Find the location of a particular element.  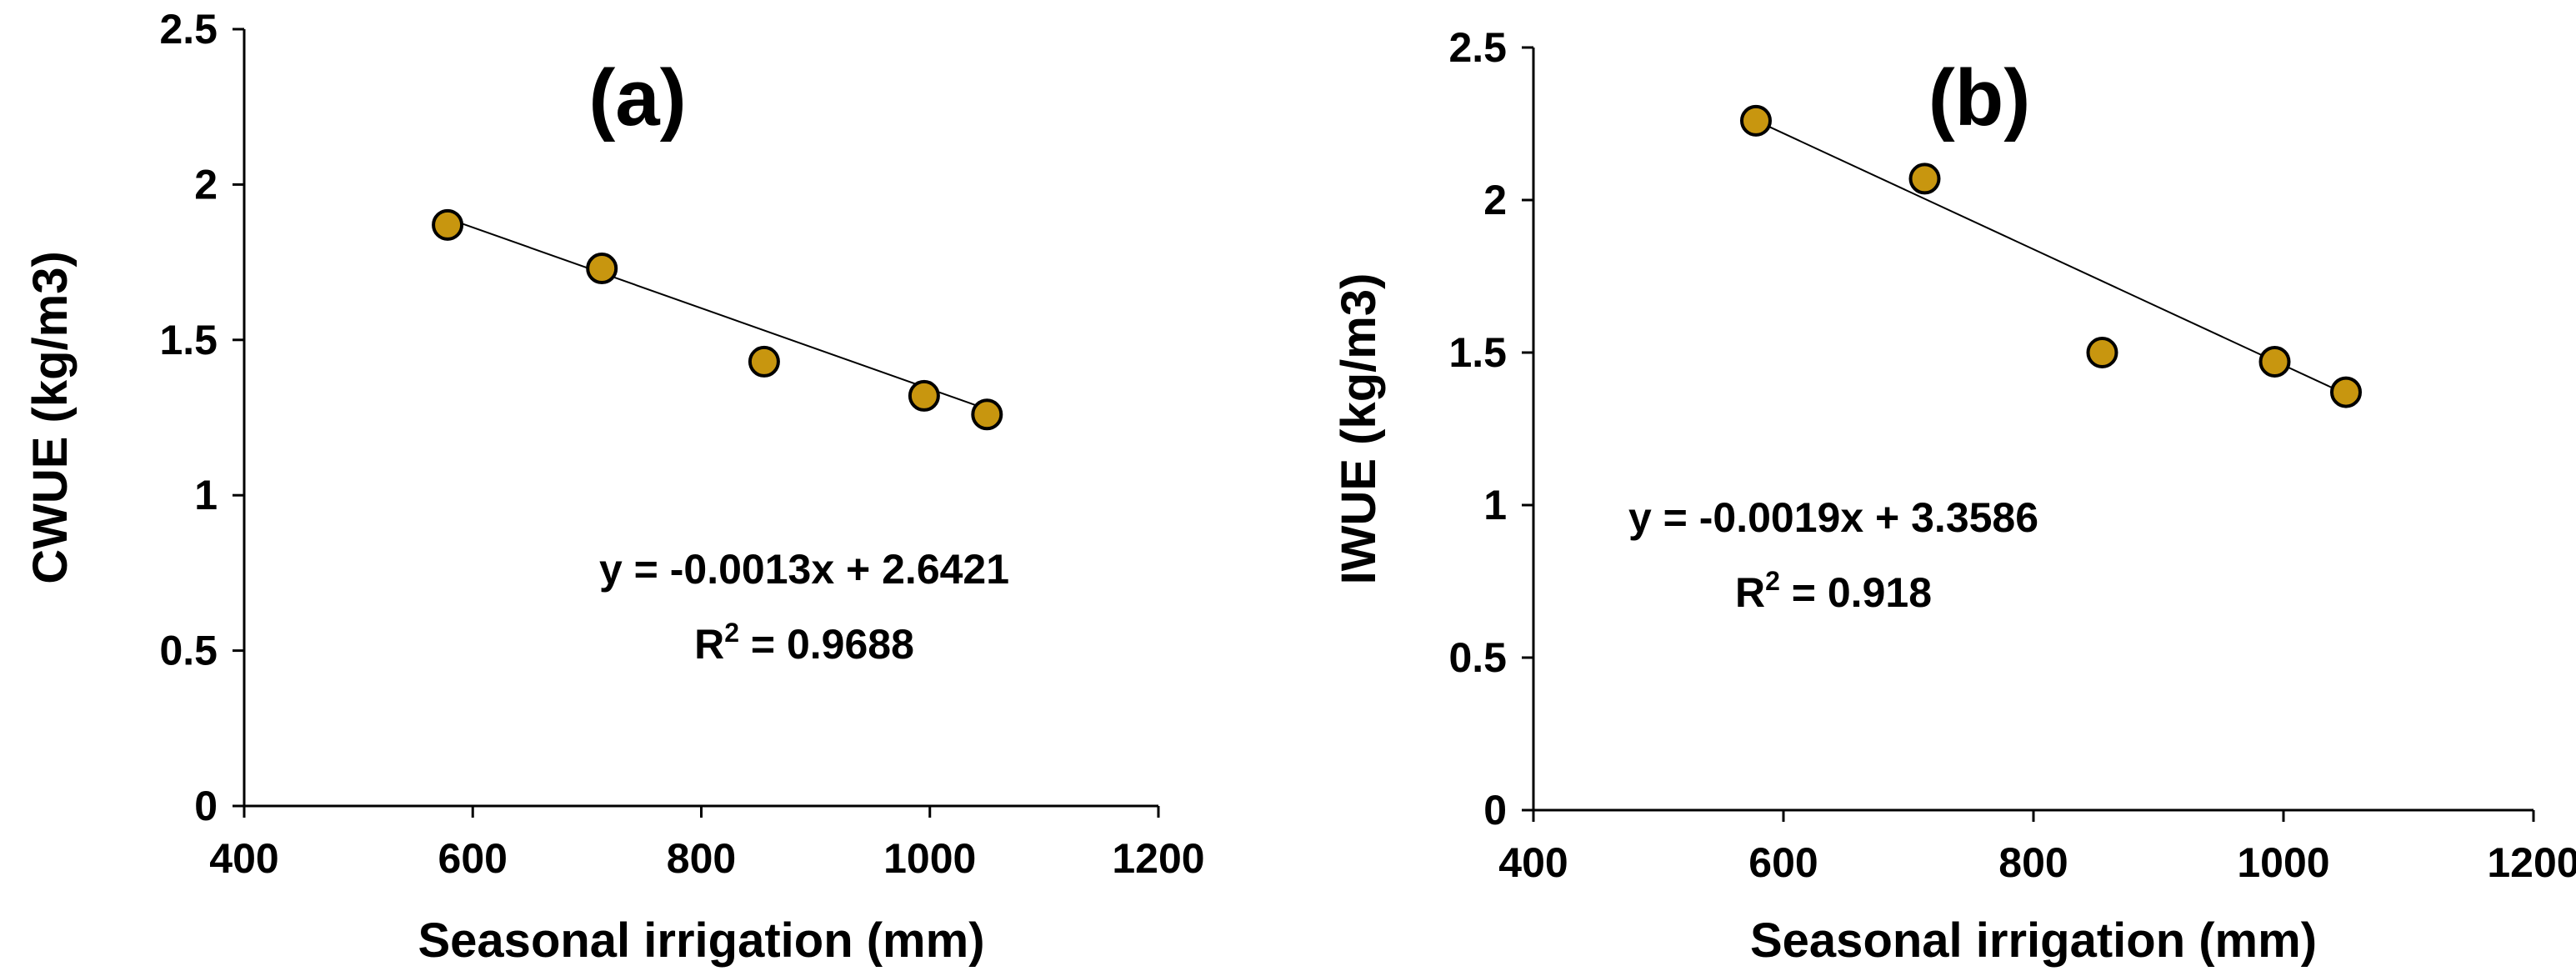

y-axis-title: IWUE (kg/m3) is located at coordinates (1359, 429).